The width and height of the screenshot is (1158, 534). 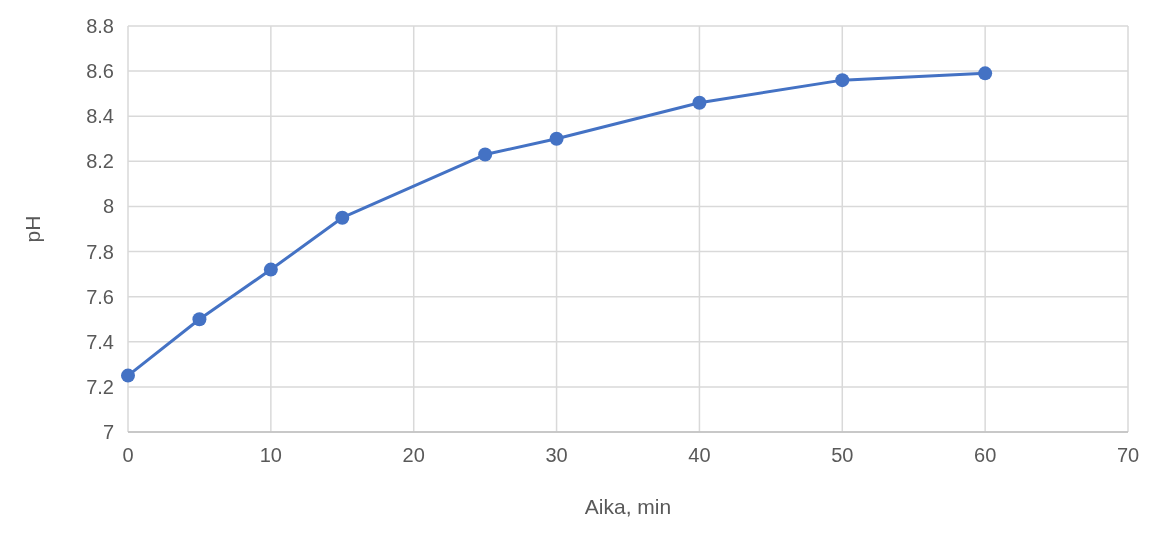 What do you see at coordinates (108, 206) in the screenshot?
I see `y-tick-label: 8` at bounding box center [108, 206].